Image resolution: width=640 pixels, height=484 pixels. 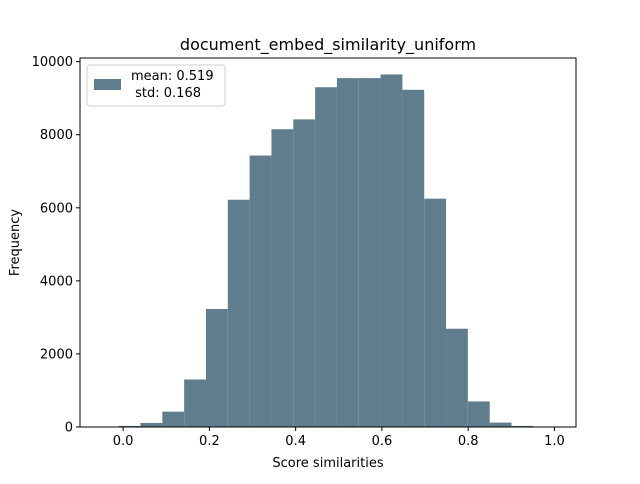 I want to click on y-axis-ticks: 0 2000 4000 6000 8000 10000, so click(x=56, y=245).